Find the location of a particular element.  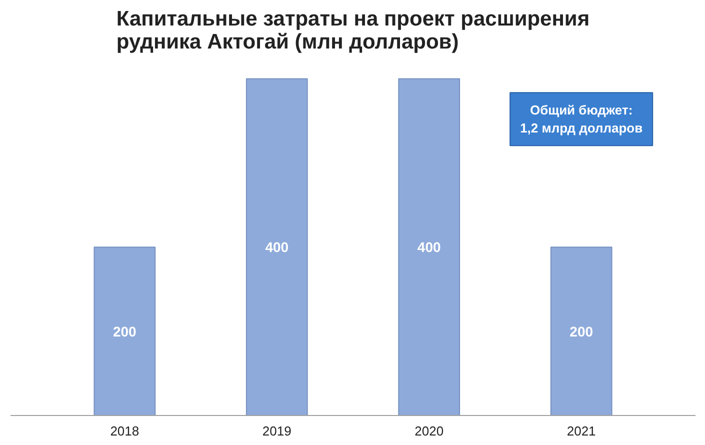

annotation: Общий бюджет: 1,2 млрд долларов is located at coordinates (581, 119).